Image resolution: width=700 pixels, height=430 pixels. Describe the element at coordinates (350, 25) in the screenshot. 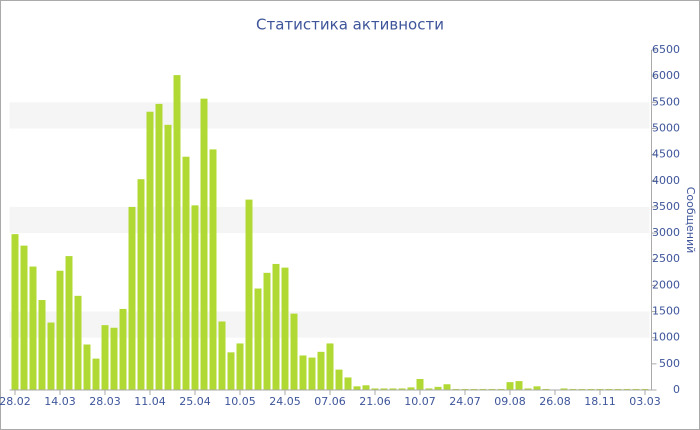

I see `chart-title: Статистика активности` at that location.